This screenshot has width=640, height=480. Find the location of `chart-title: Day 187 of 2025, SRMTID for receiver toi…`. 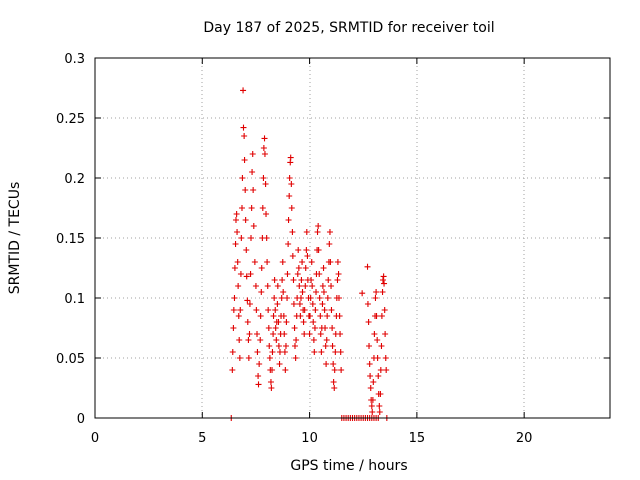

chart-title: Day 187 of 2025, SRMTID for receiver toi… is located at coordinates (348, 28).